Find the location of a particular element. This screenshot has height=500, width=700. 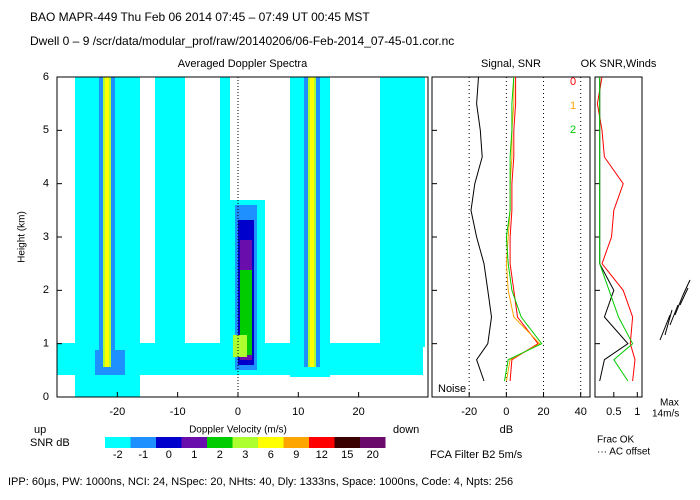

y-tick-label: 6 is located at coordinates (46, 77).